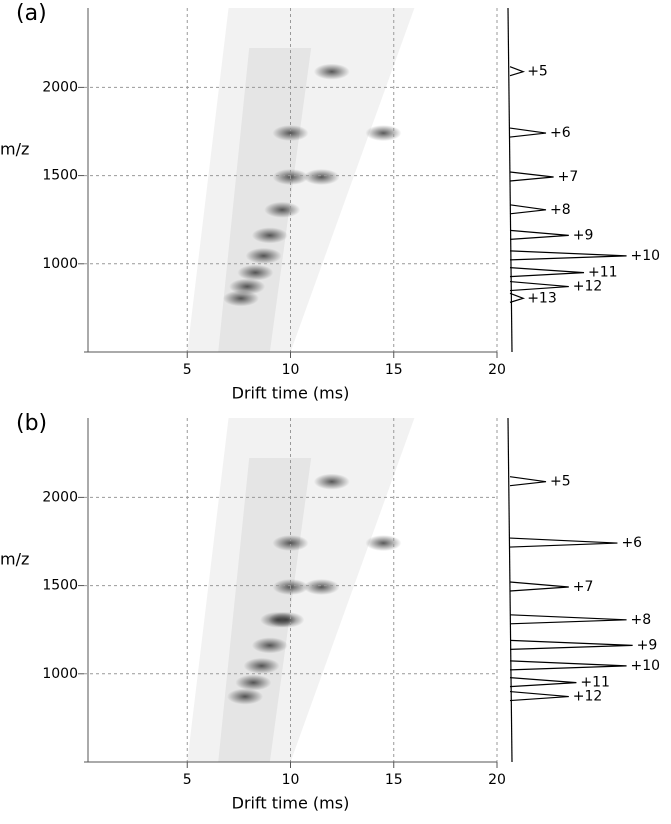 This screenshot has height=824, width=671. I want to click on peak-label: +13, so click(542, 298).